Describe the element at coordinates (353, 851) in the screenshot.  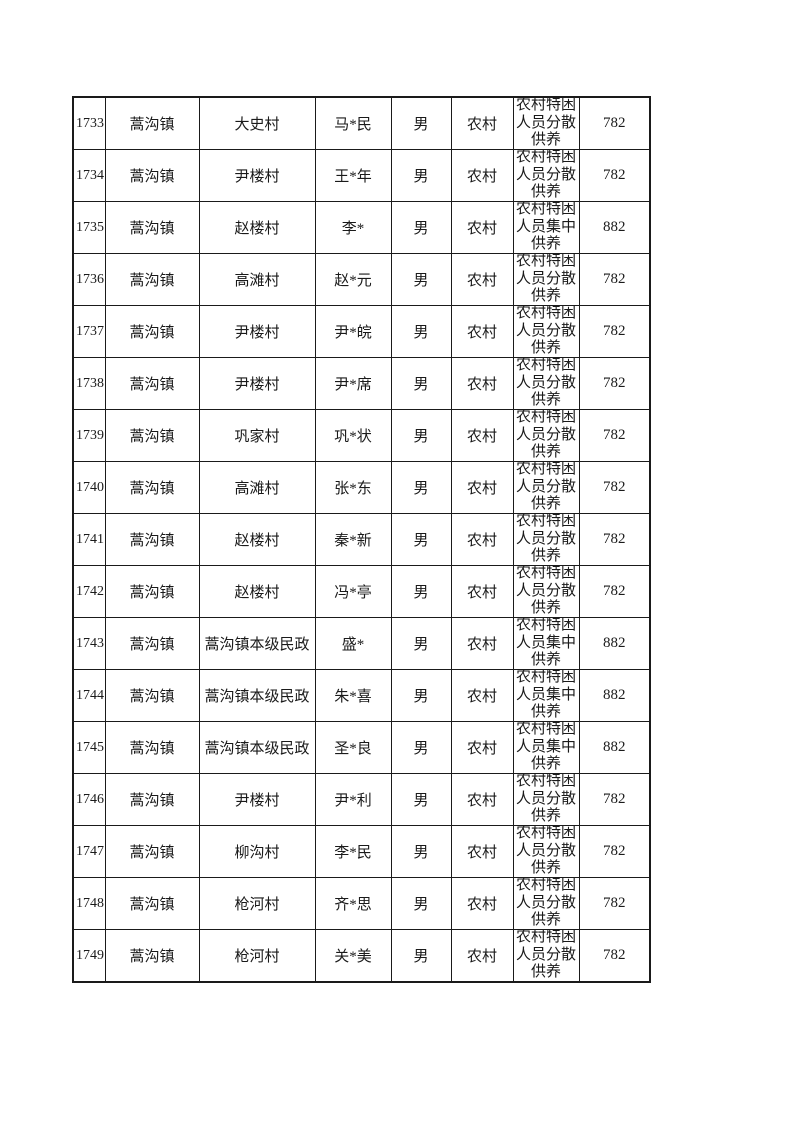
I see `name-cell: 李*民` at that location.